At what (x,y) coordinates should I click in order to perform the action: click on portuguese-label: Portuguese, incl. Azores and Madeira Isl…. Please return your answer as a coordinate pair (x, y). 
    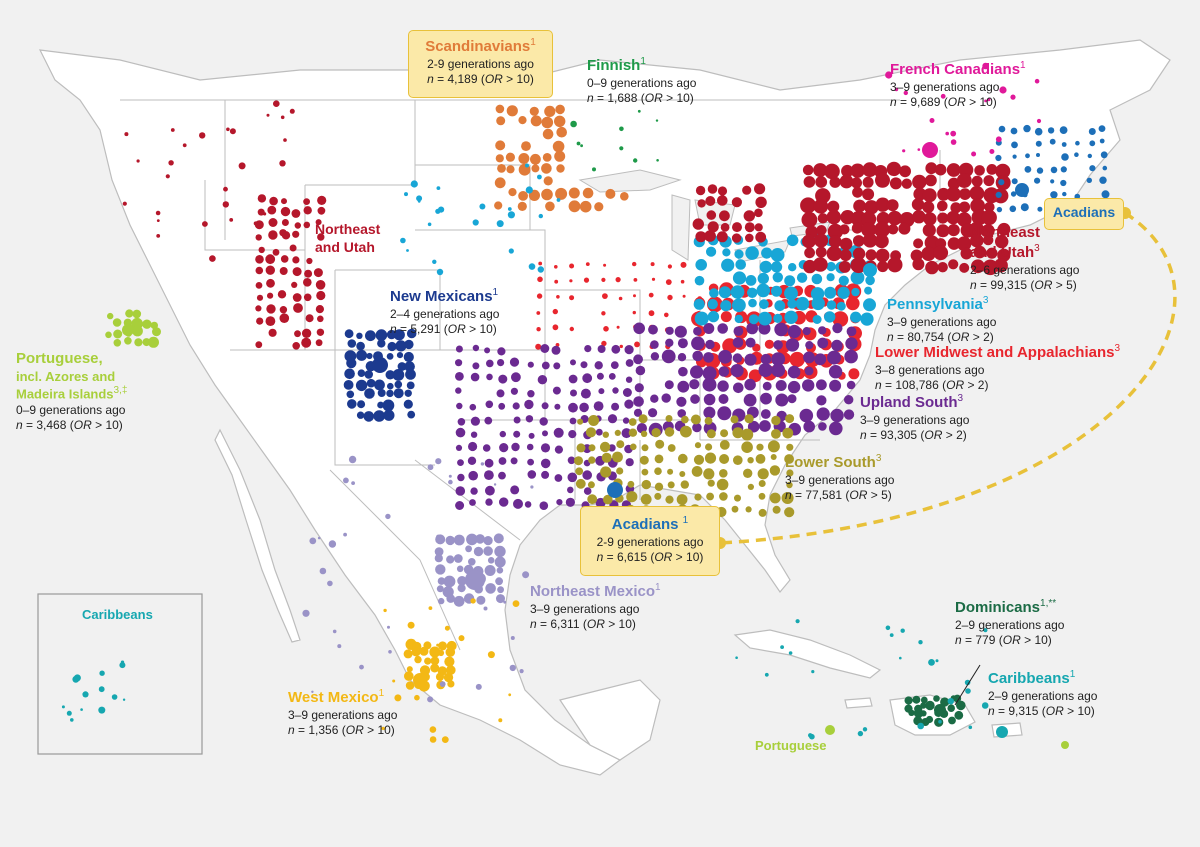
    Looking at the image, I should click on (72, 391).